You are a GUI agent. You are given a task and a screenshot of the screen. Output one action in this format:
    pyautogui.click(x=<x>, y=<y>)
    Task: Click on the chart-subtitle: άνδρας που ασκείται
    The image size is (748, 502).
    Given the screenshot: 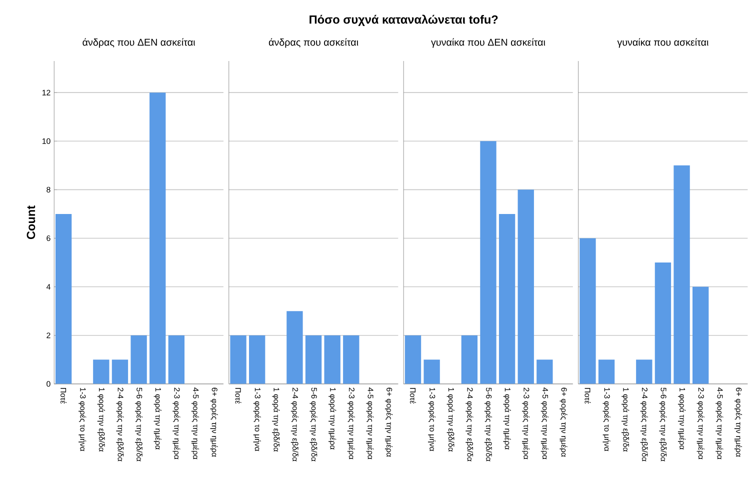 What is the action you would take?
    pyautogui.click(x=313, y=43)
    